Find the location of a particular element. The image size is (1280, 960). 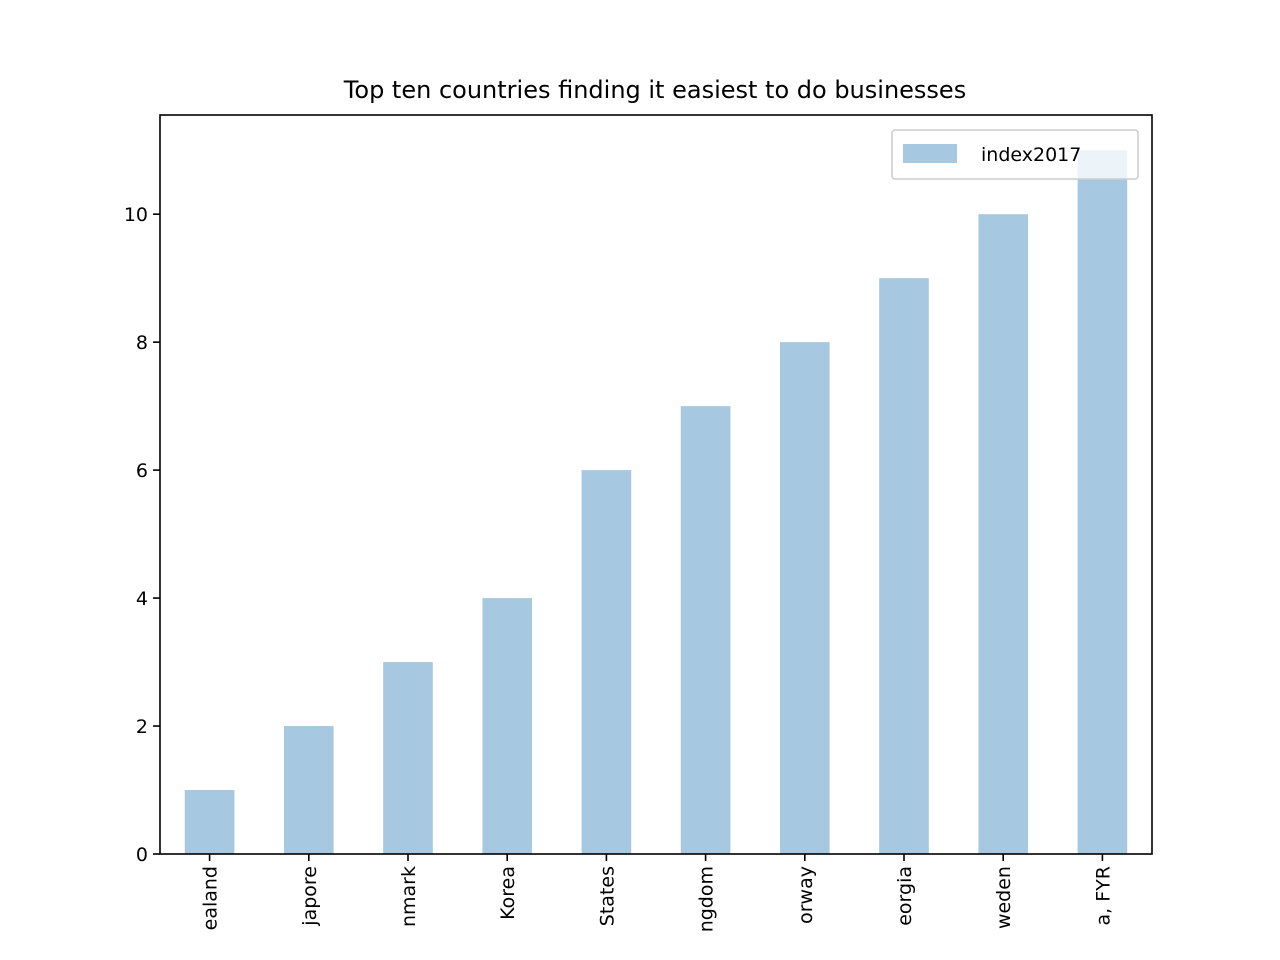

y-tick-label-2: 4 is located at coordinates (142, 599).